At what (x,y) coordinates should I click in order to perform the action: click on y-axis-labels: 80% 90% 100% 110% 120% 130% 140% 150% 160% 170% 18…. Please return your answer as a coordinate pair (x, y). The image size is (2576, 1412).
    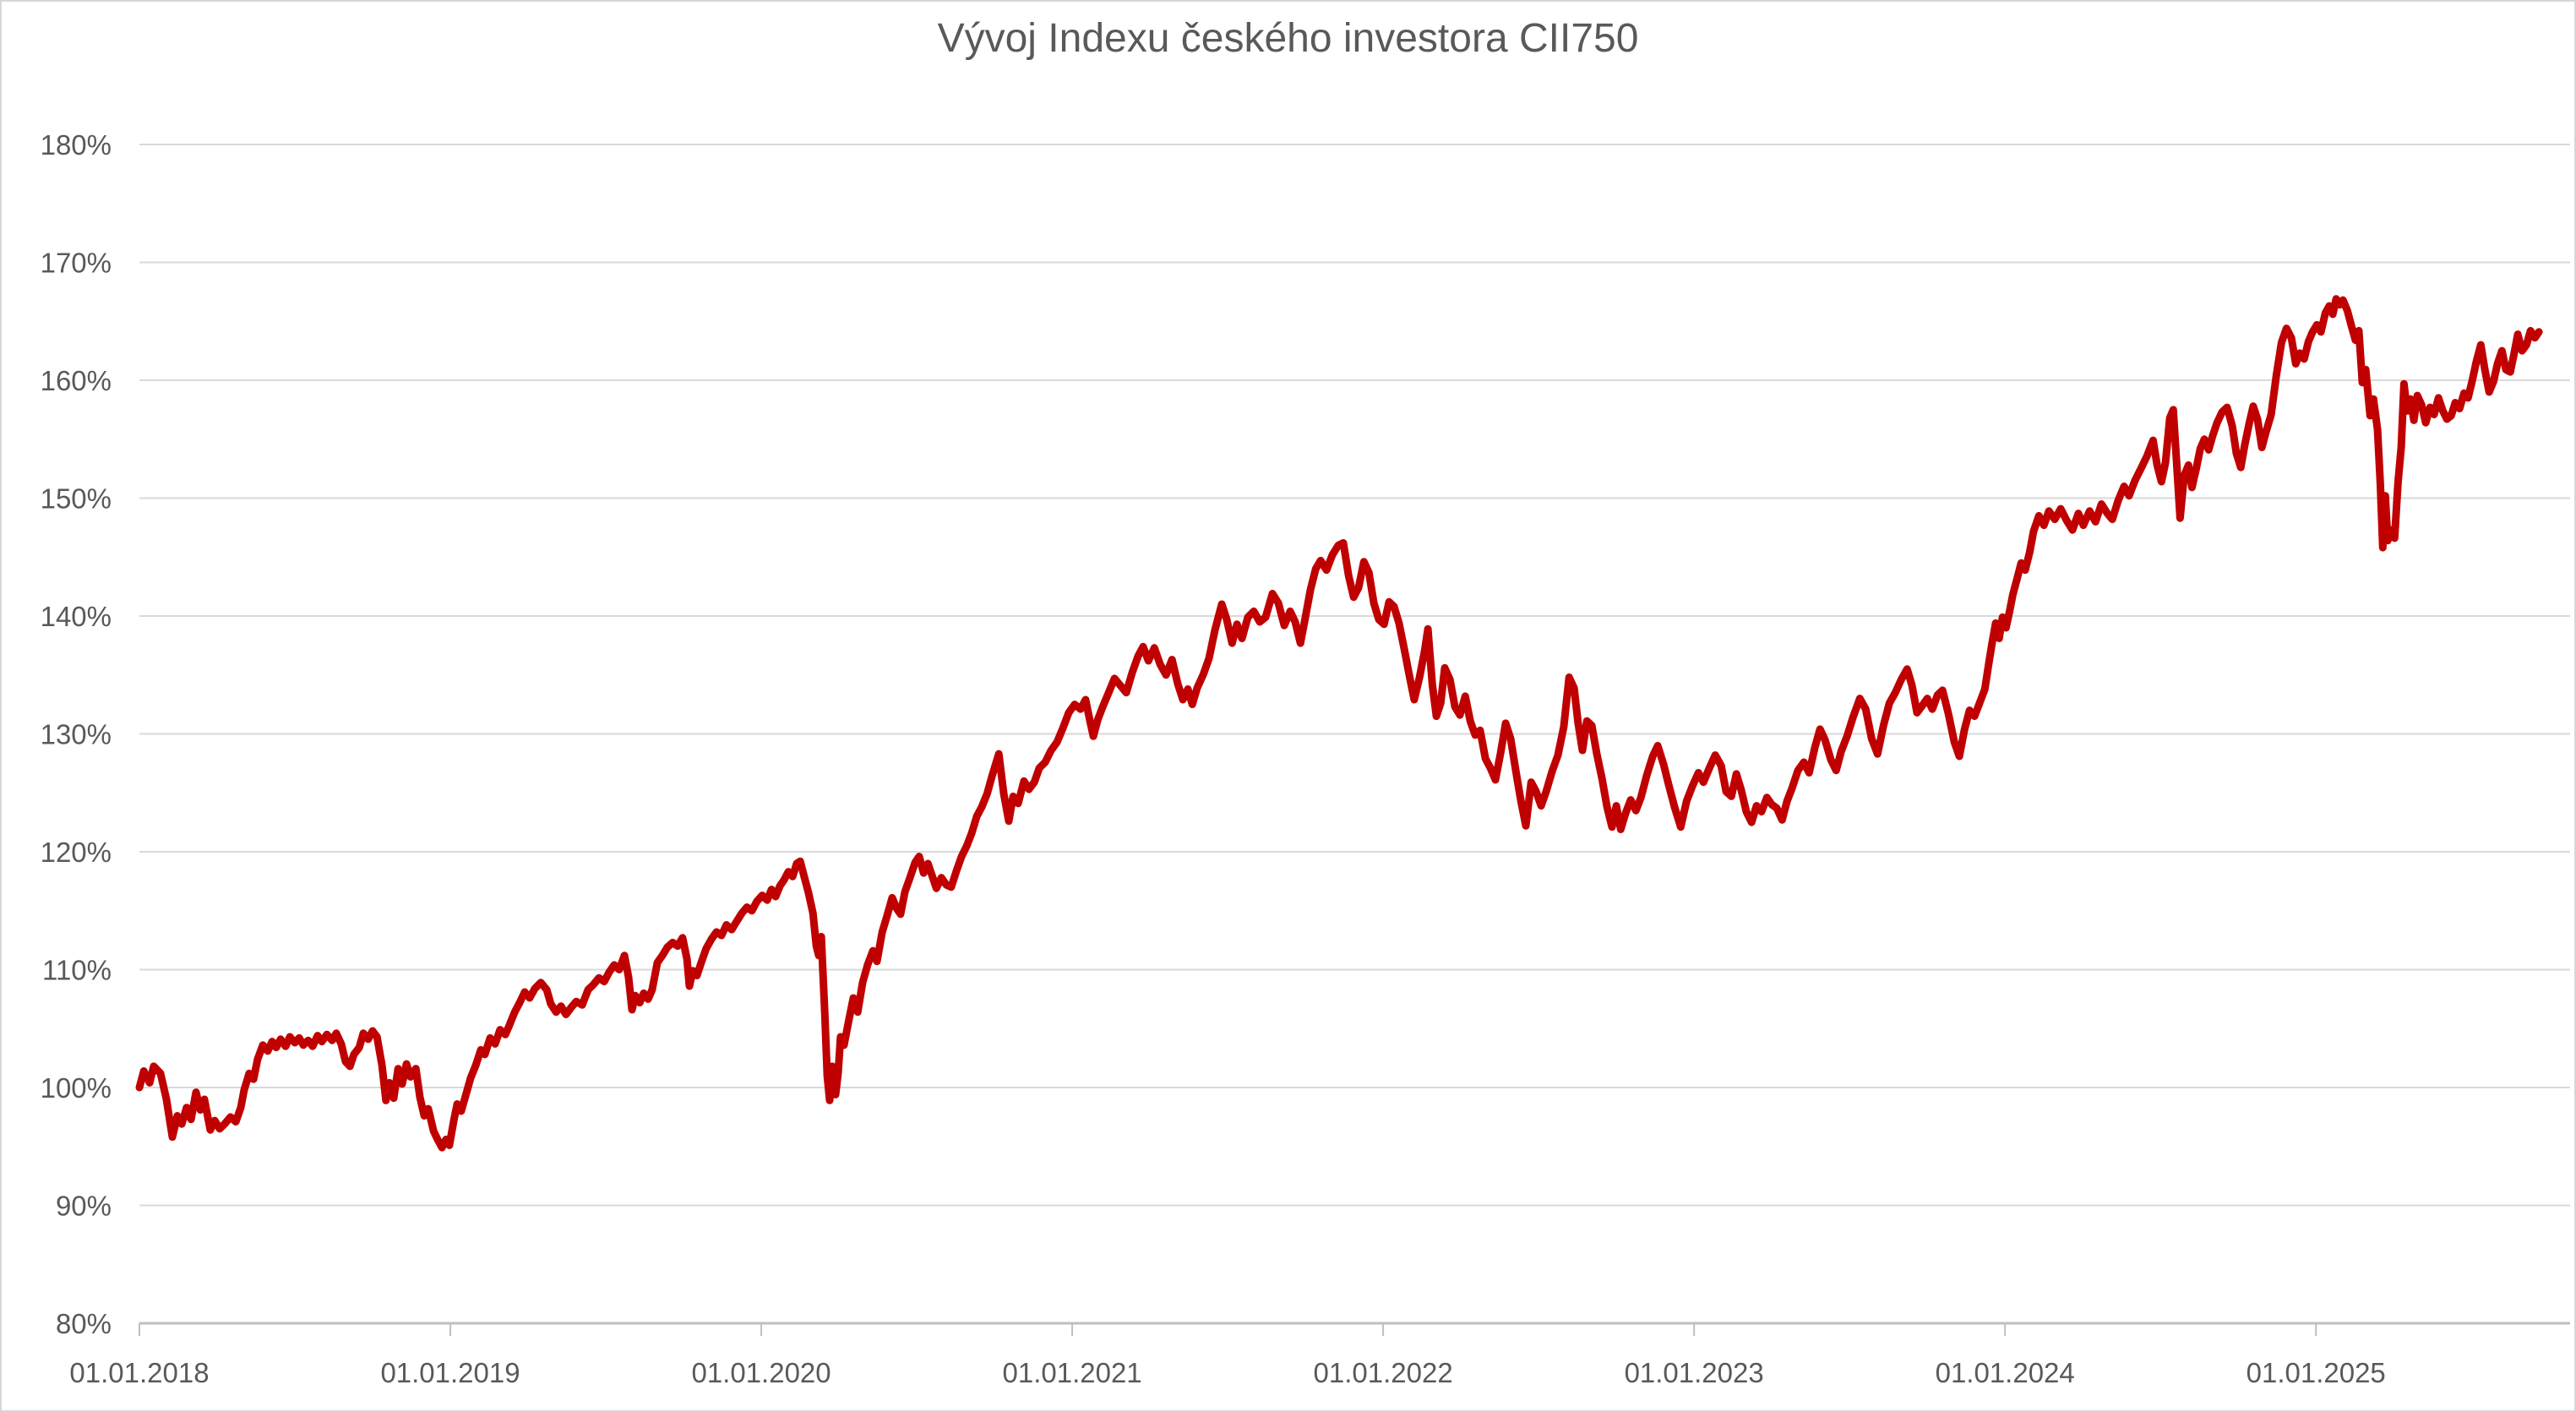
    Looking at the image, I should click on (76, 734).